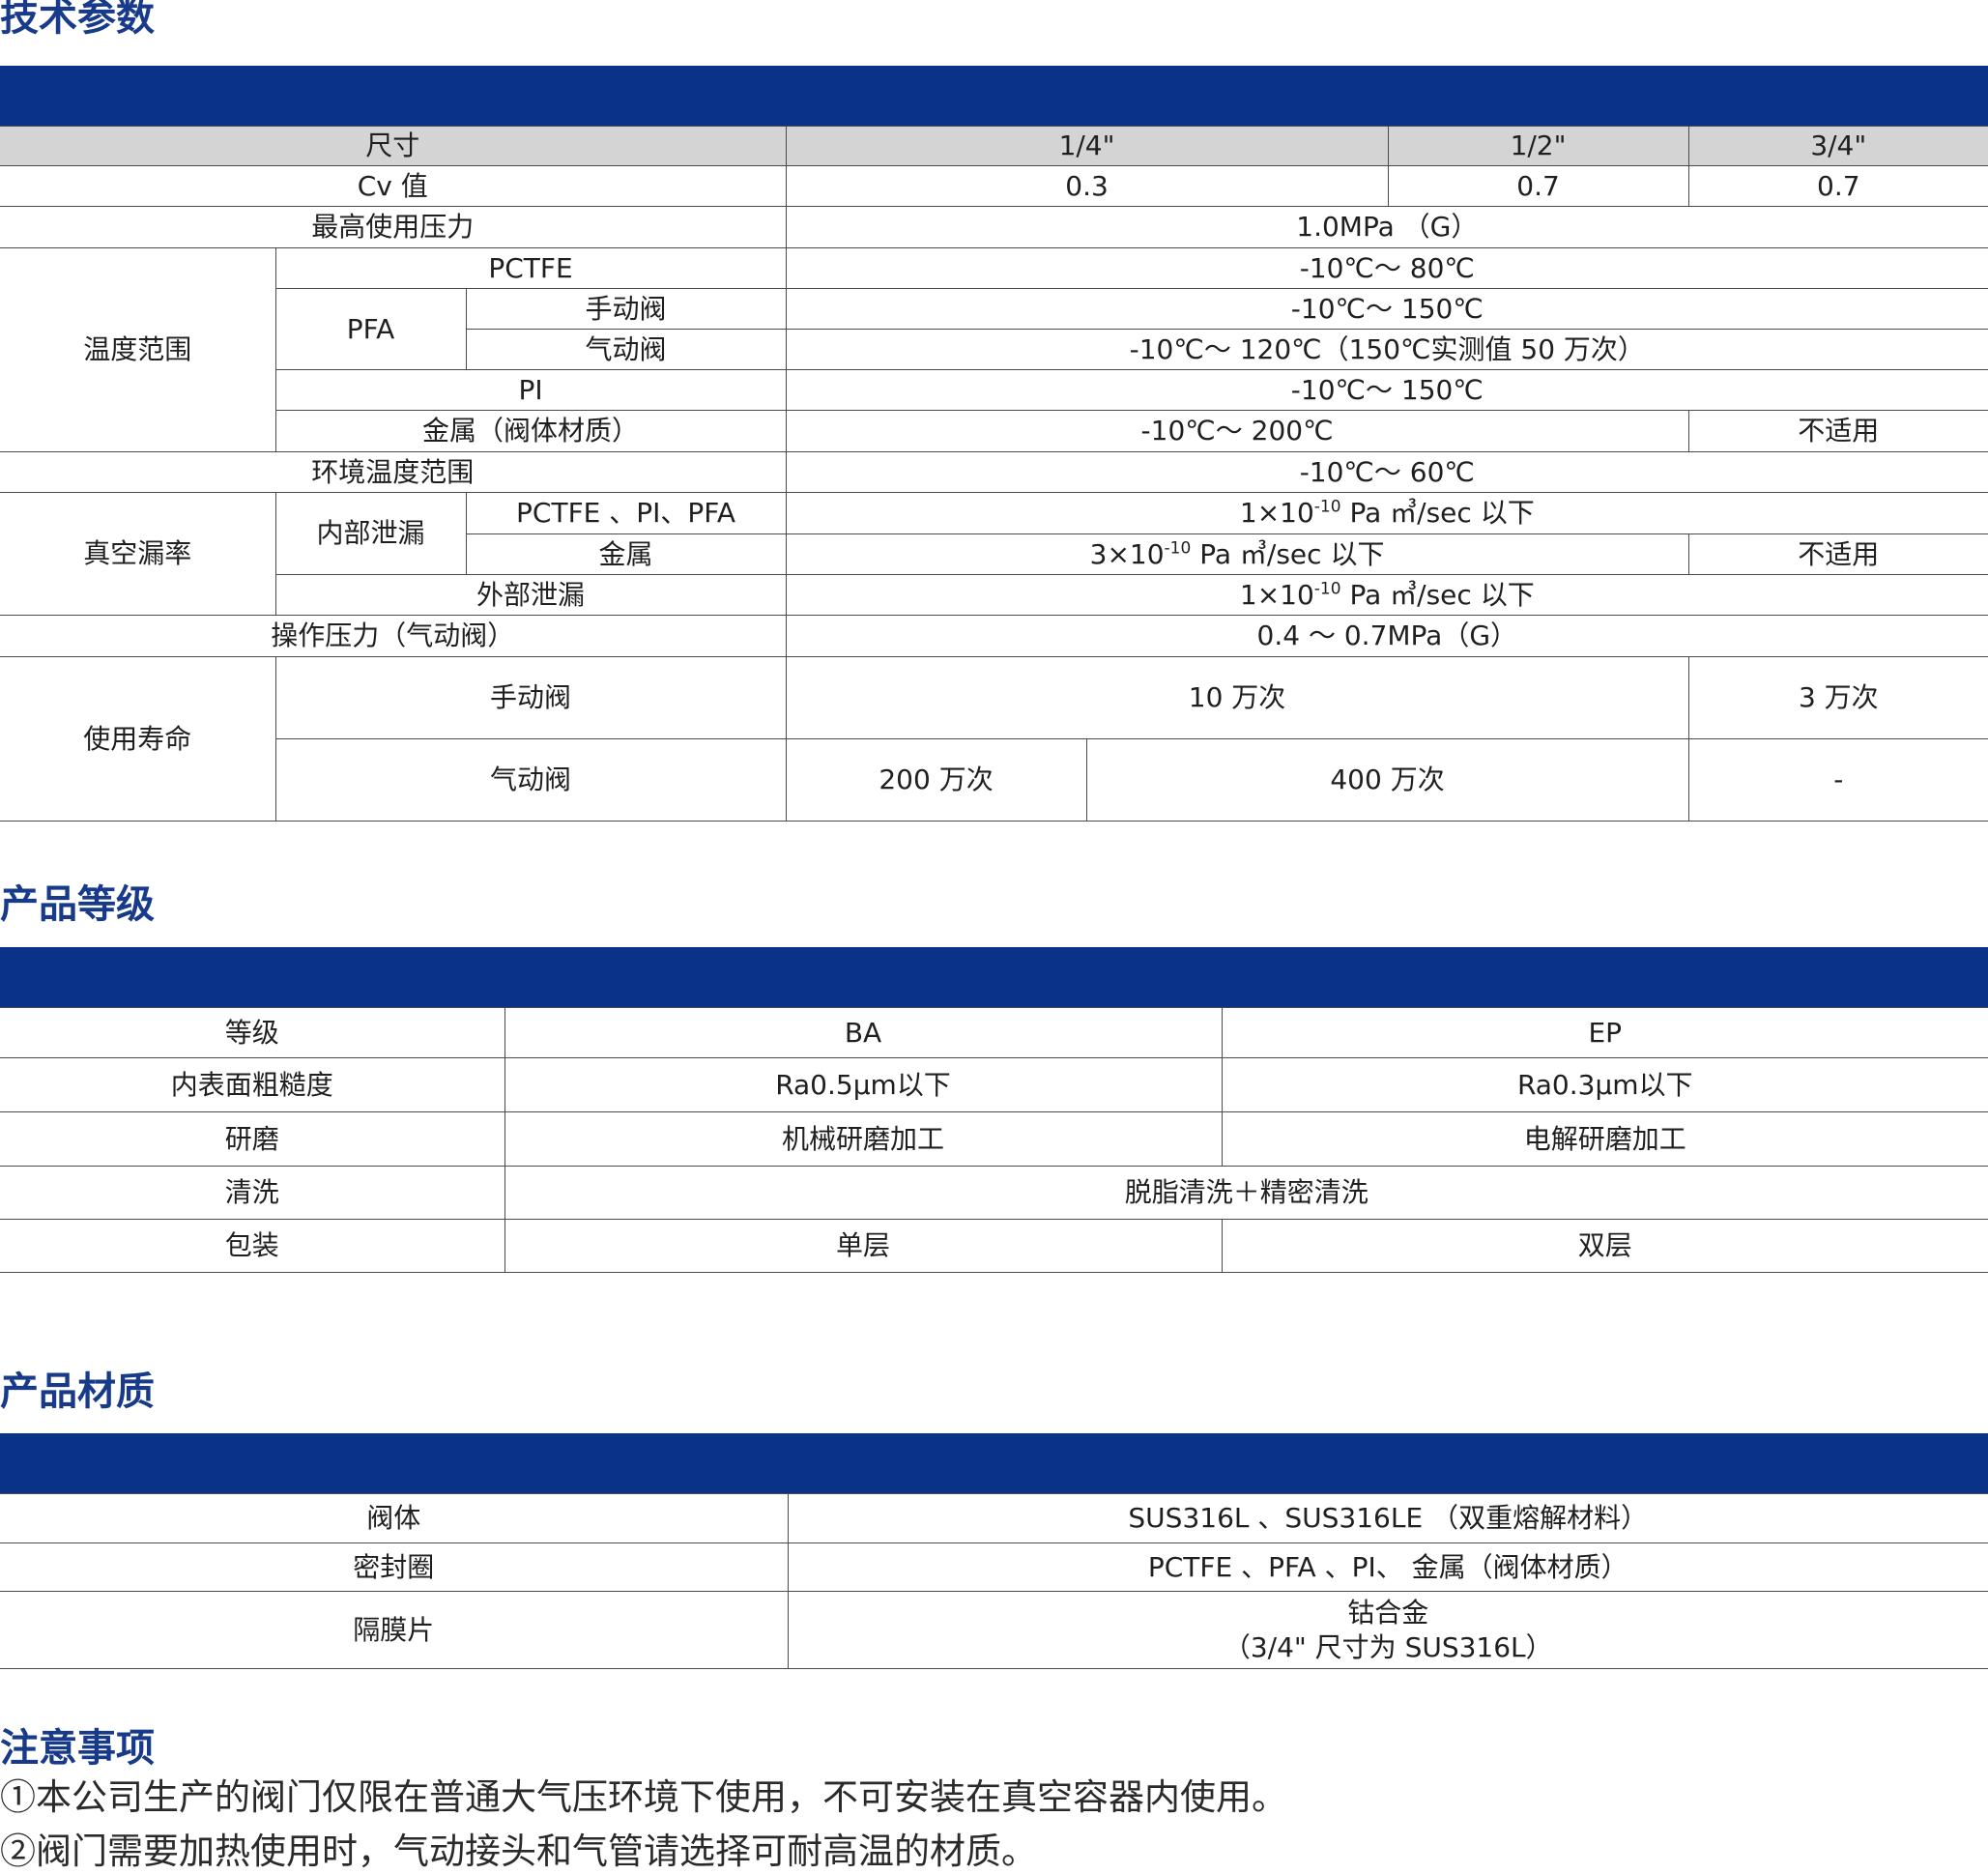  I want to click on pfa-label: PFA, so click(371, 329).